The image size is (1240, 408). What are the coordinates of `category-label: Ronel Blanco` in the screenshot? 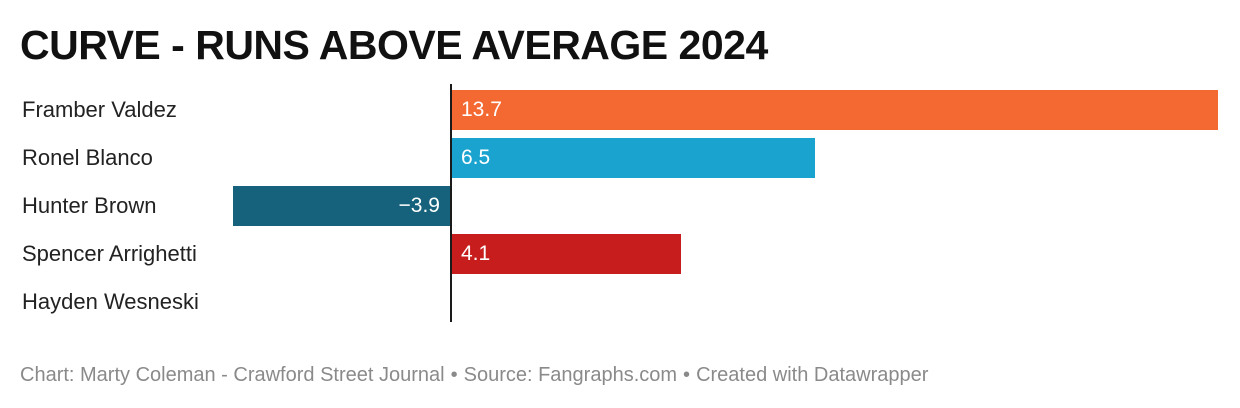 It's located at (87, 157).